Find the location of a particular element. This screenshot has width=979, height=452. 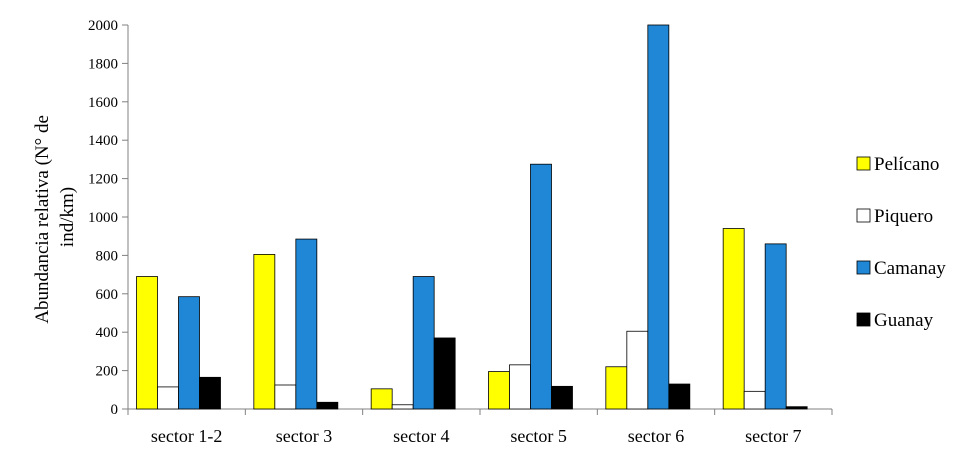

y-tick-label: 200 is located at coordinates (107, 372).